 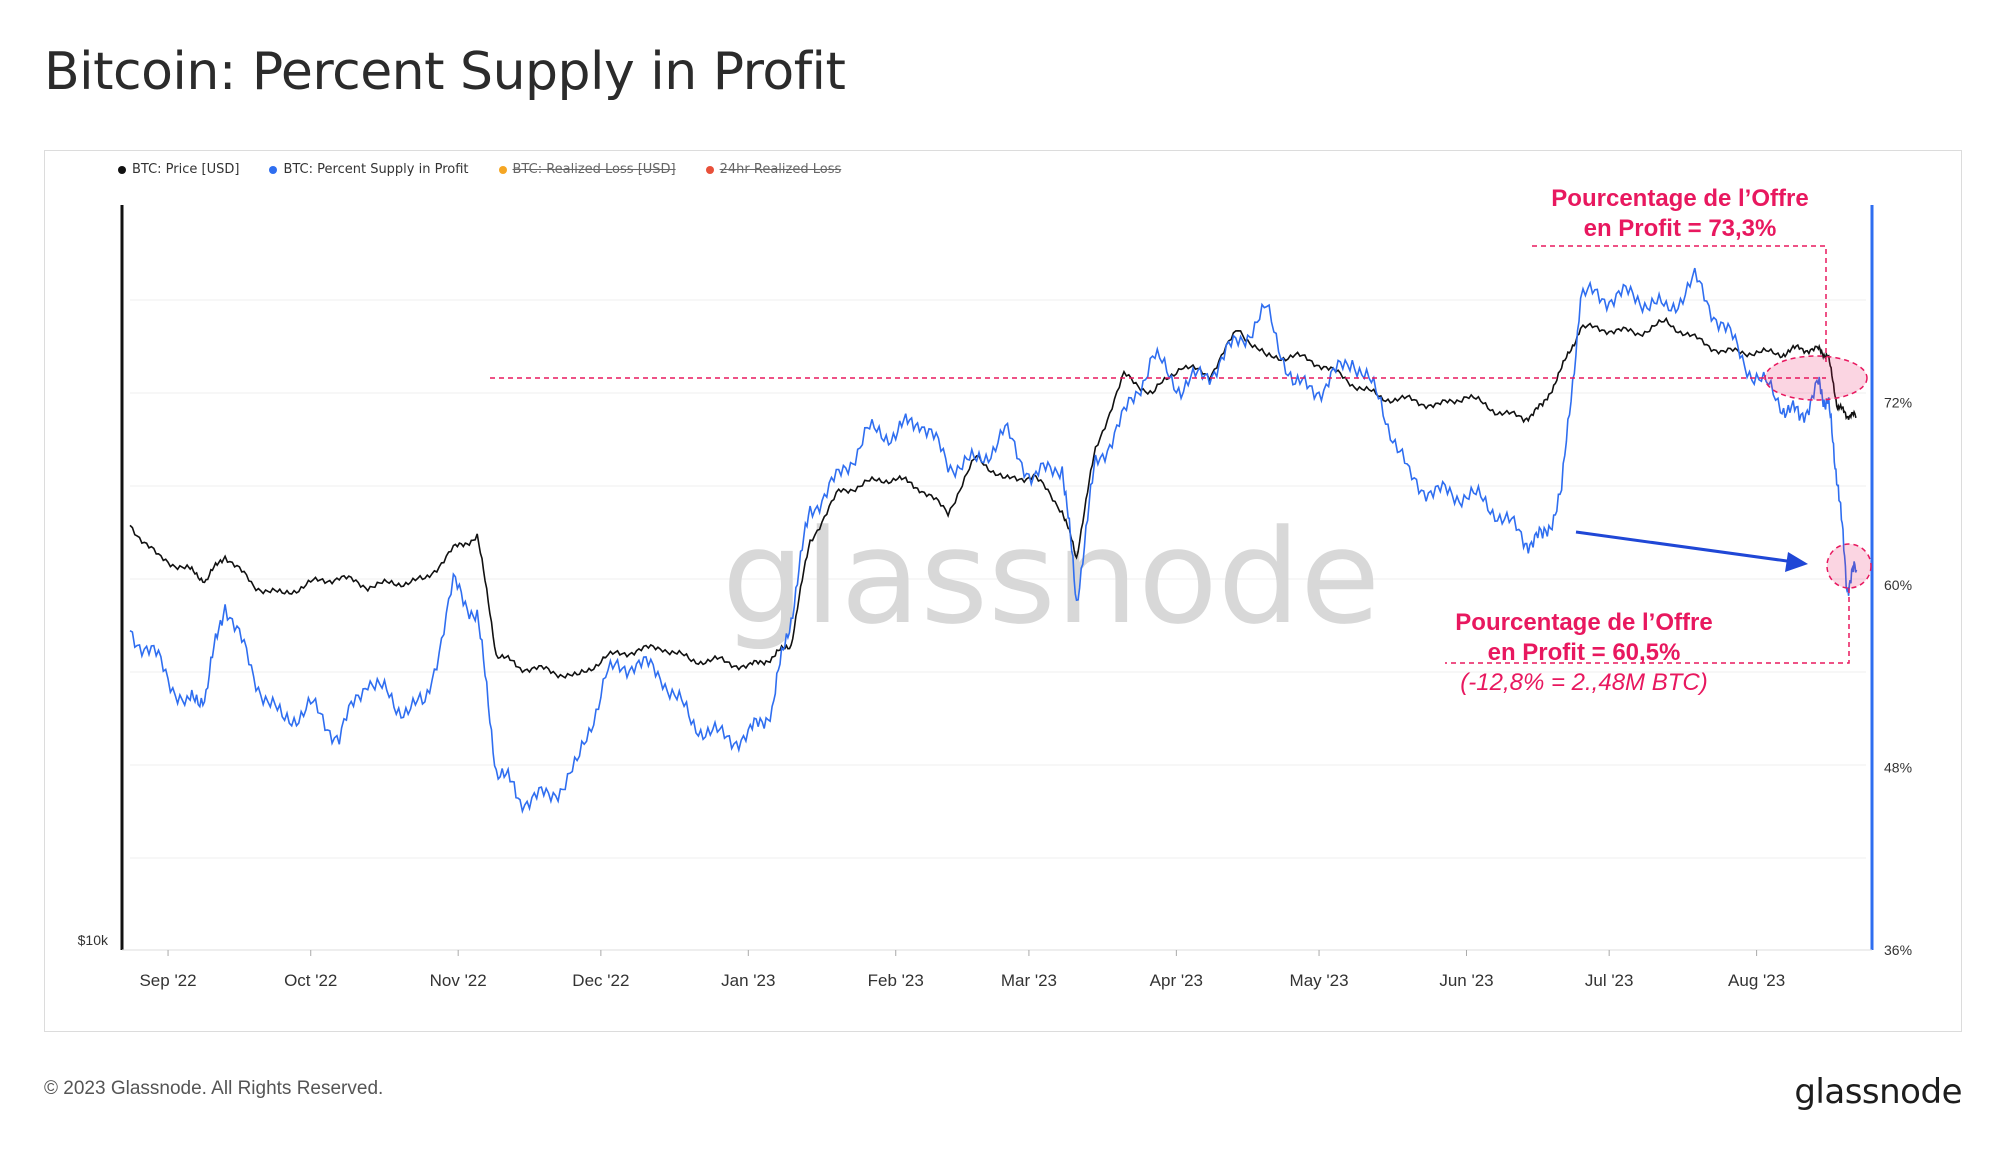 What do you see at coordinates (1466, 980) in the screenshot?
I see `x-tick-label: Jun '23` at bounding box center [1466, 980].